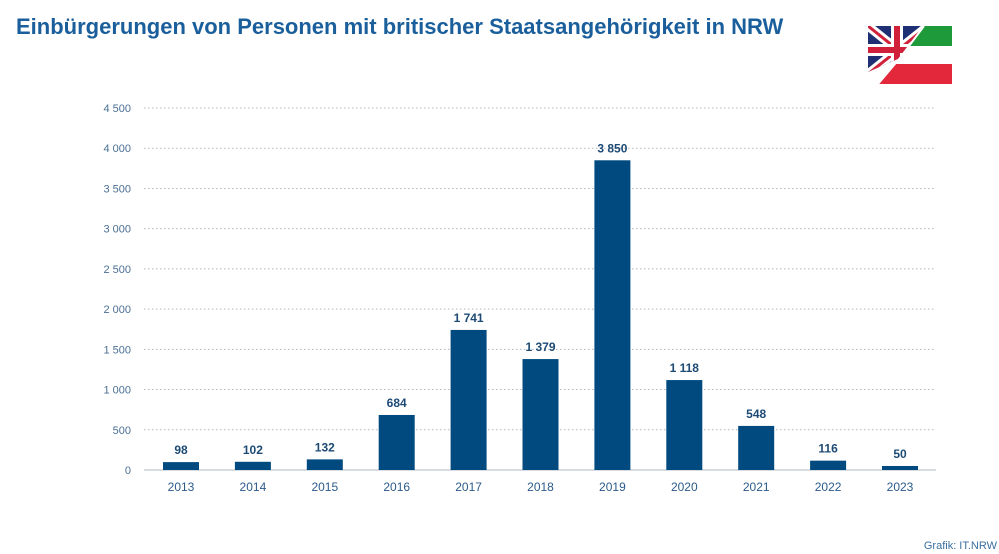  I want to click on data-label-2020: 1 118, so click(685, 368).